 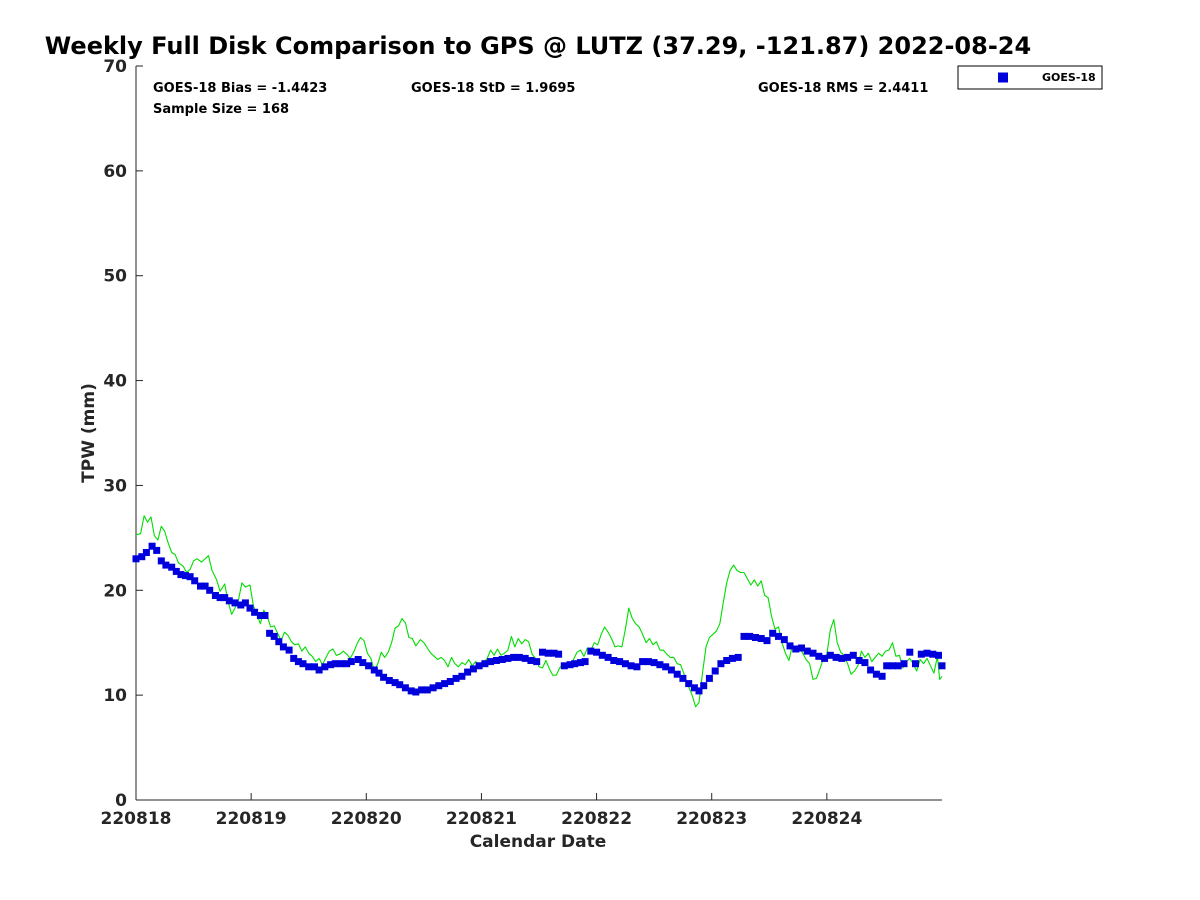 What do you see at coordinates (115, 696) in the screenshot?
I see `y-tick-label: 10` at bounding box center [115, 696].